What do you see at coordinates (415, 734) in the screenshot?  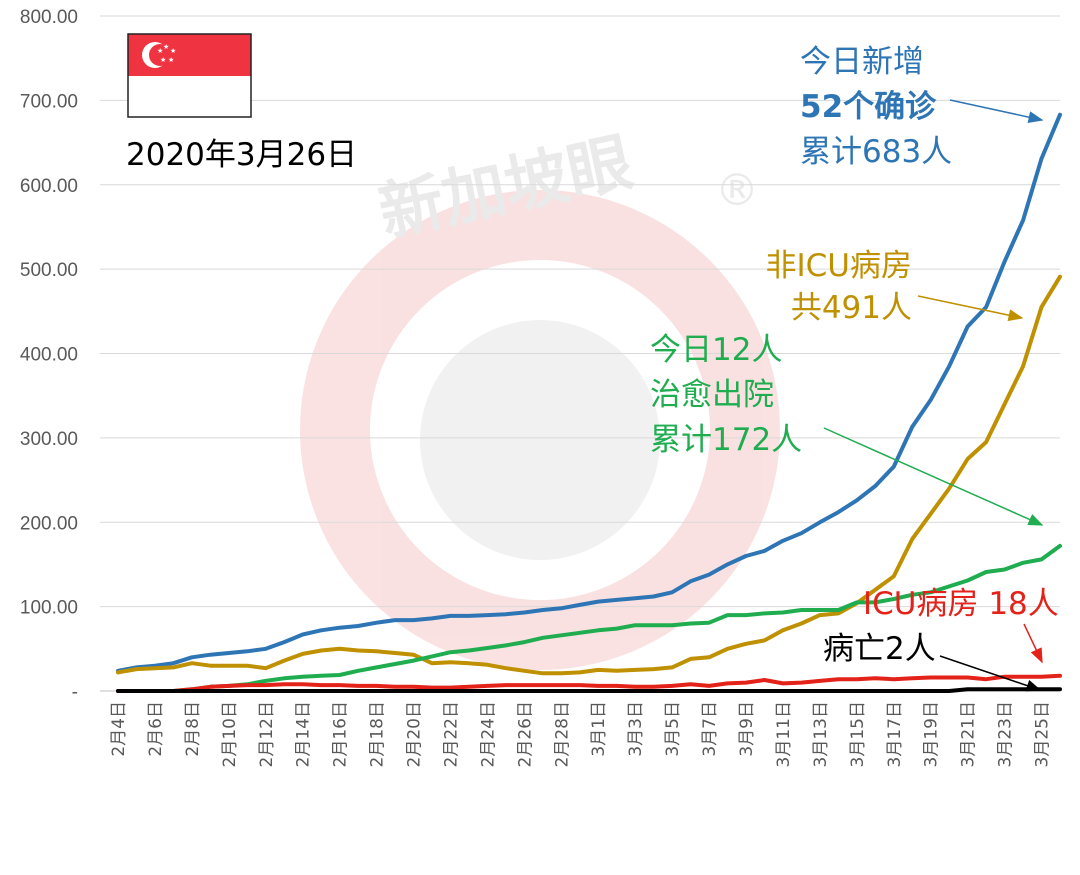 I see `x-tick-label: 2月20日` at bounding box center [415, 734].